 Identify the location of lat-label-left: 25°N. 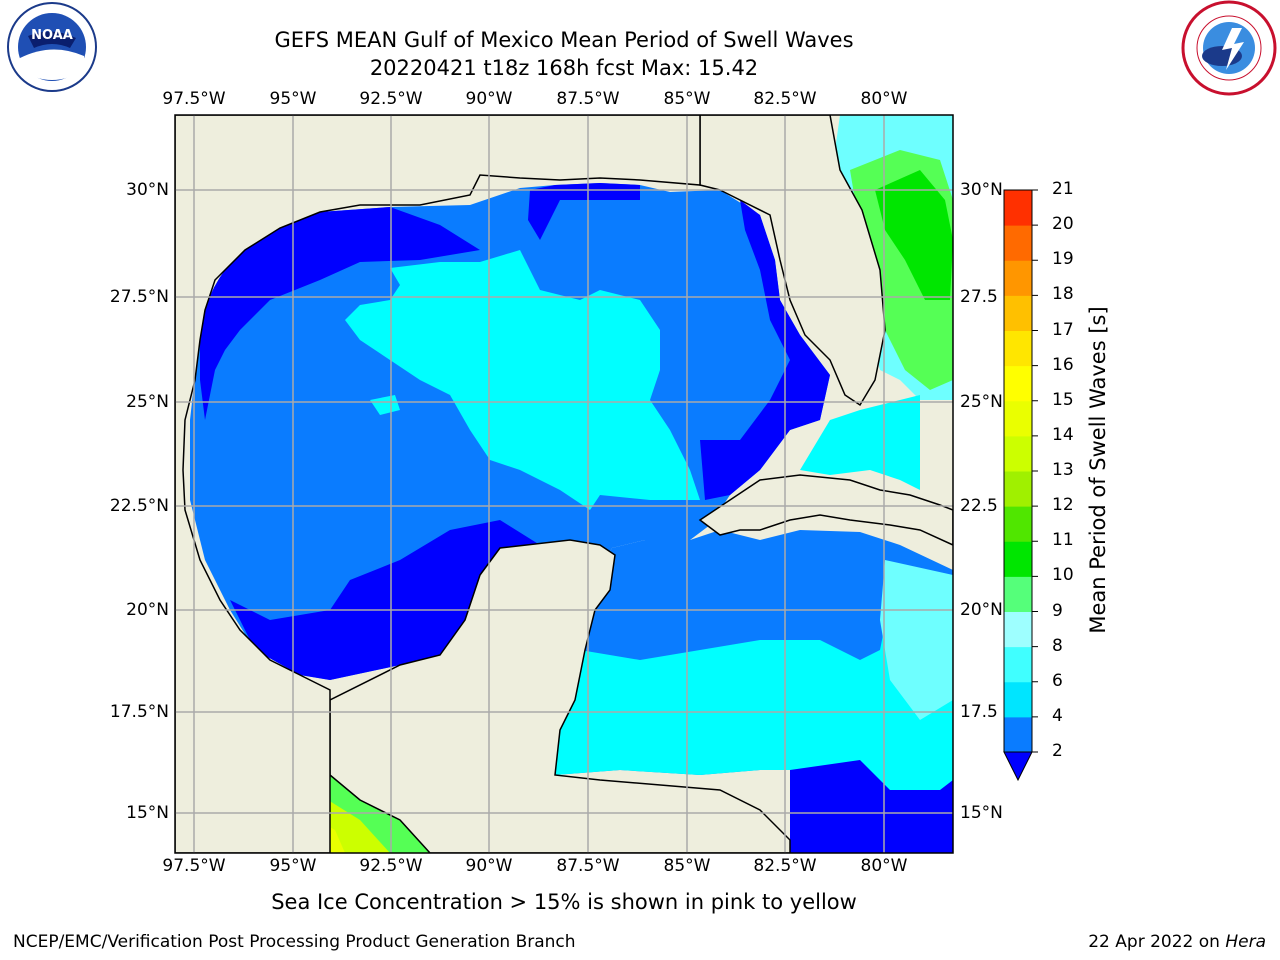
(147, 402).